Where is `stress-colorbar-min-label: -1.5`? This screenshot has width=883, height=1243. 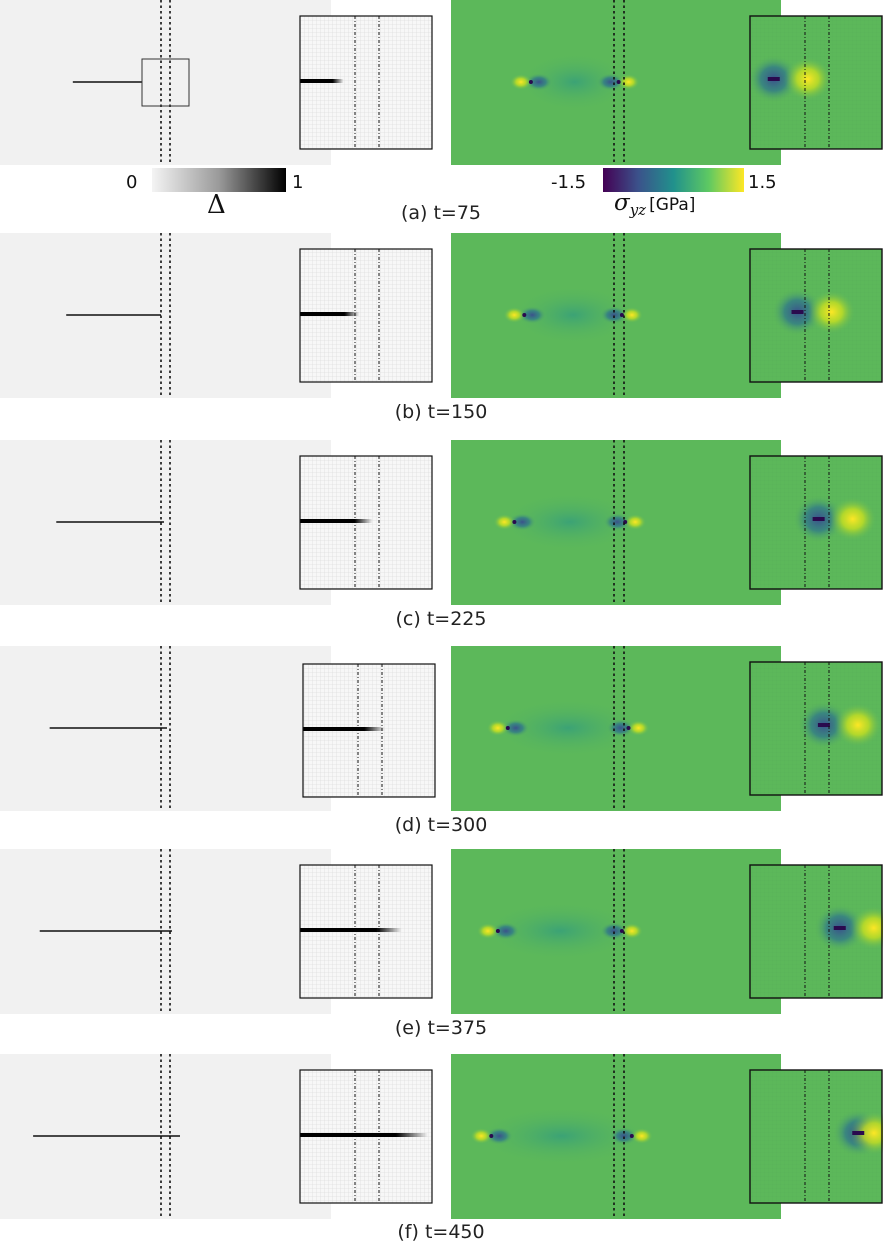 stress-colorbar-min-label: -1.5 is located at coordinates (568, 182).